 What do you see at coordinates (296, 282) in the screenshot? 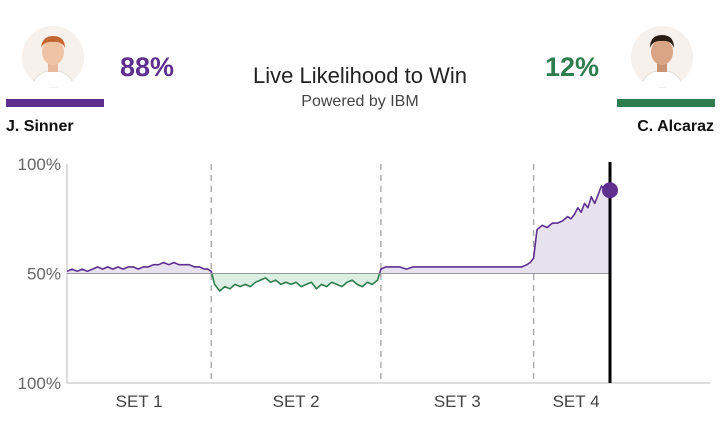
I see `series-line-alcaraz` at bounding box center [296, 282].